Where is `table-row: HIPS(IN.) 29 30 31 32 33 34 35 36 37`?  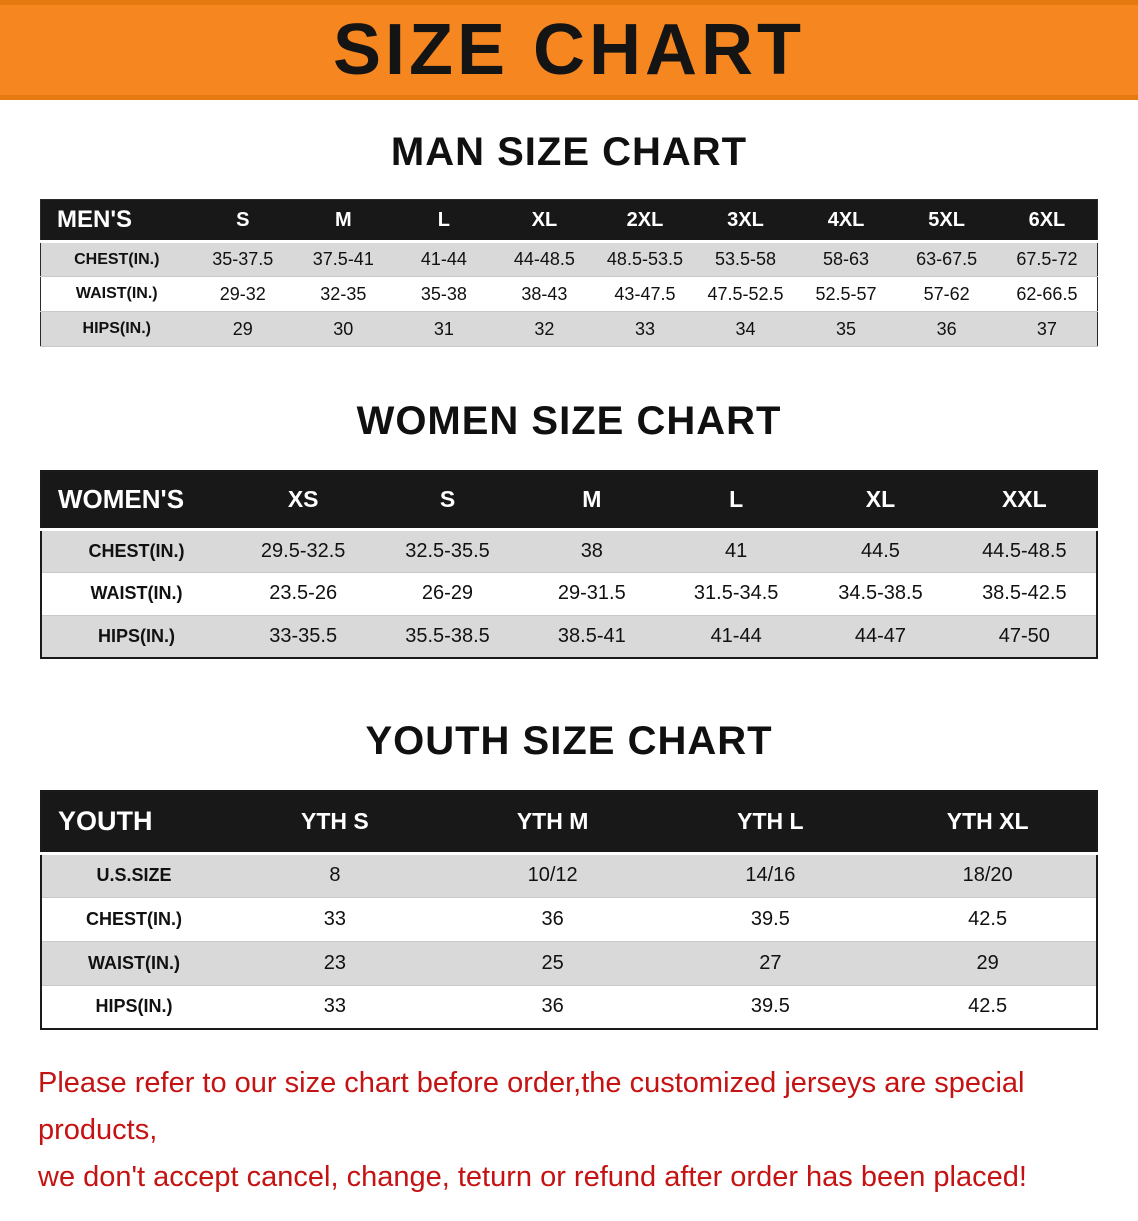 table-row: HIPS(IN.) 29 30 31 32 33 34 35 36 37 is located at coordinates (569, 329).